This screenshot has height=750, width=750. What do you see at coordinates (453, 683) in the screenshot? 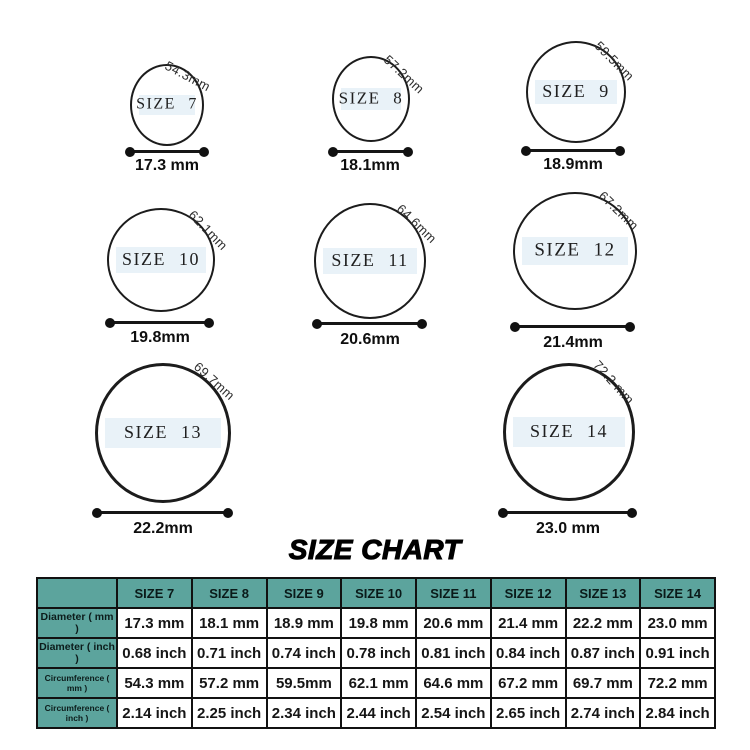
I see `table-cell: 64.6 mm` at bounding box center [453, 683].